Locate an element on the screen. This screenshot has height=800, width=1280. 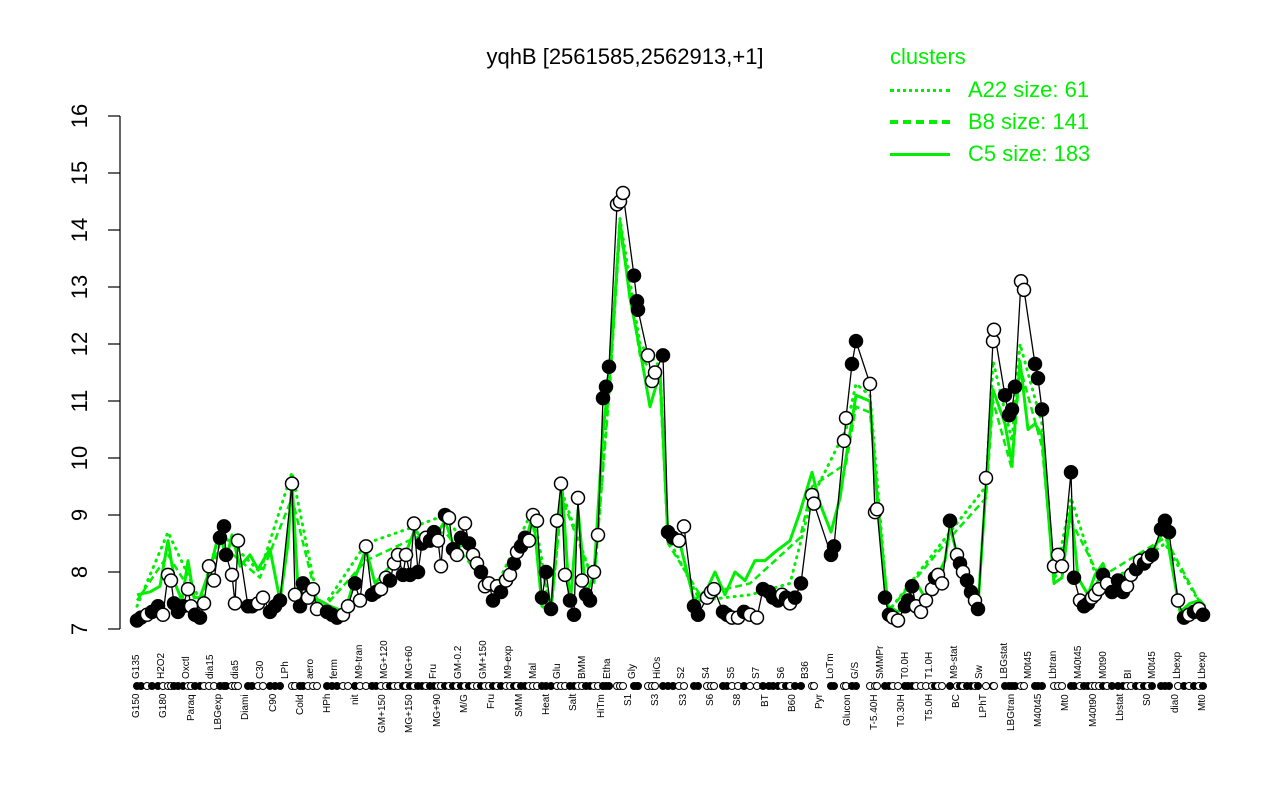
x-tick-label-upper: B36 is located at coordinates (806, 670).